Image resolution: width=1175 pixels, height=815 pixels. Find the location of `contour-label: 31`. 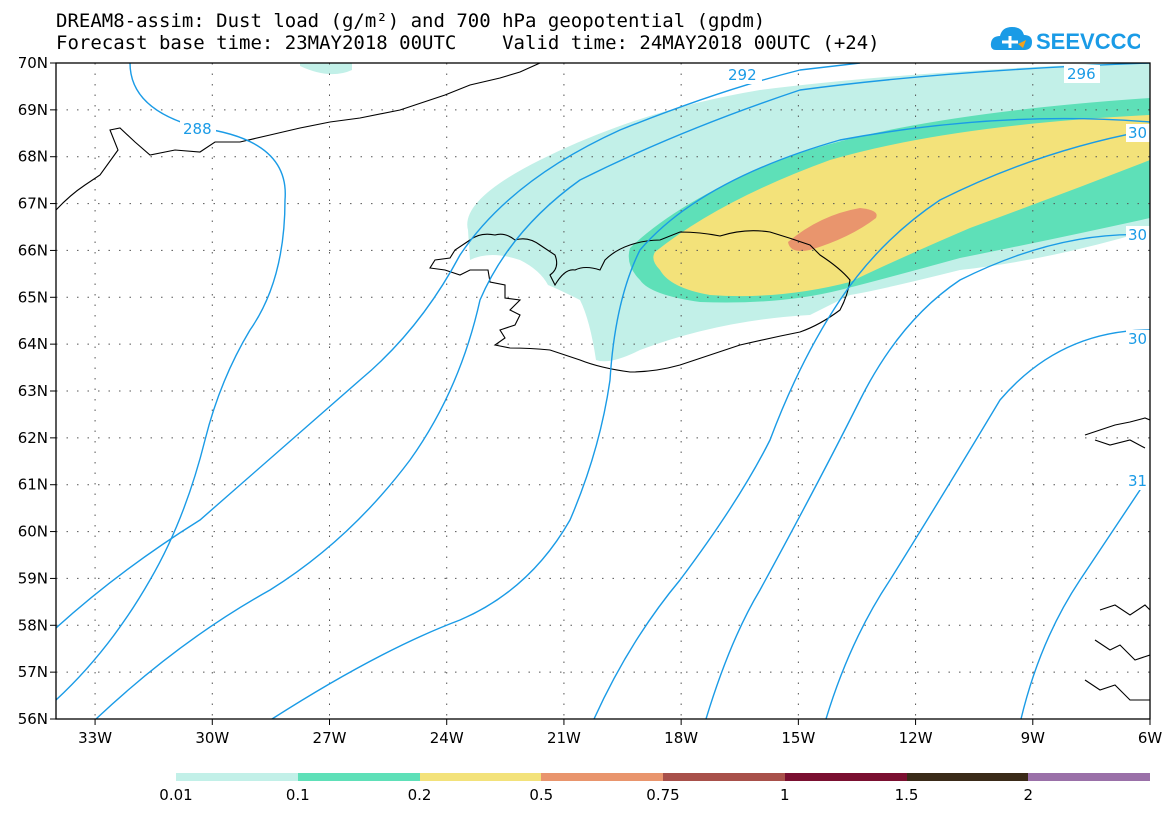

contour-label: 31 is located at coordinates (1137, 481).